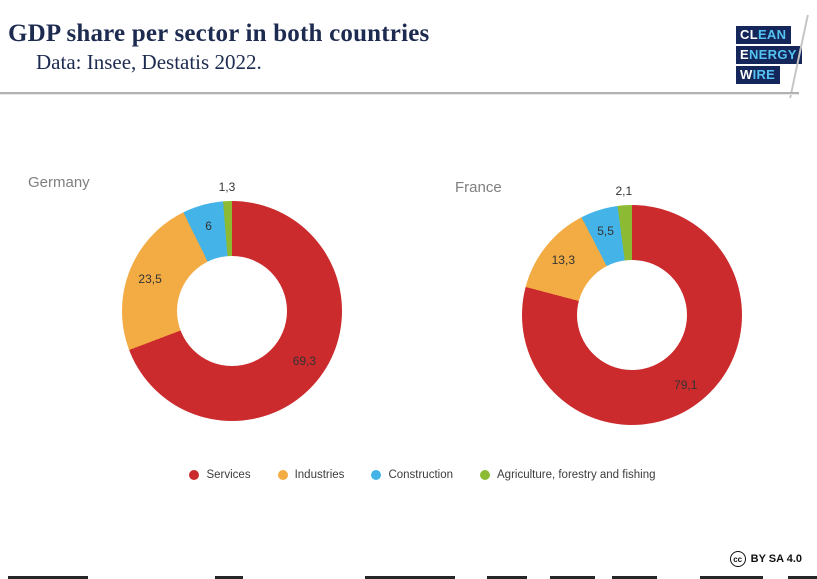  I want to click on donut-ring-germany, so click(232, 311).